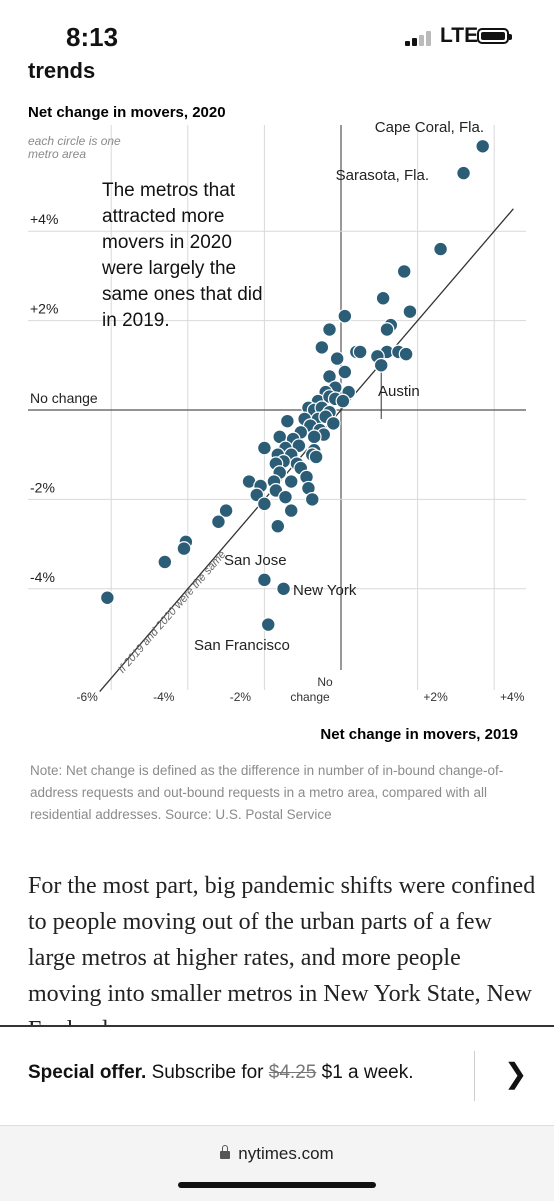  I want to click on battery-icon, so click(493, 36).